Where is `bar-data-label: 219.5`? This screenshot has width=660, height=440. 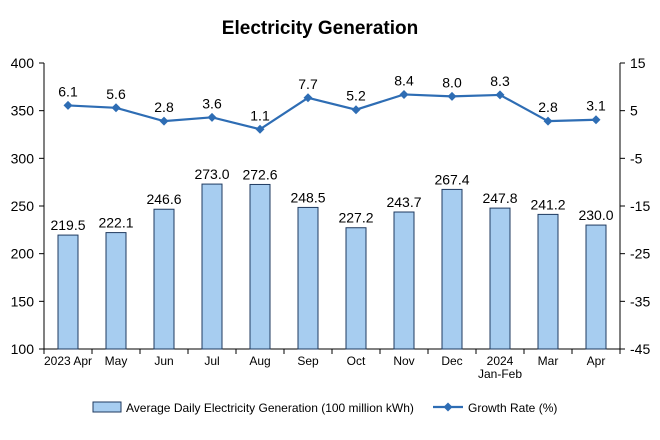
bar-data-label: 219.5 is located at coordinates (67, 225).